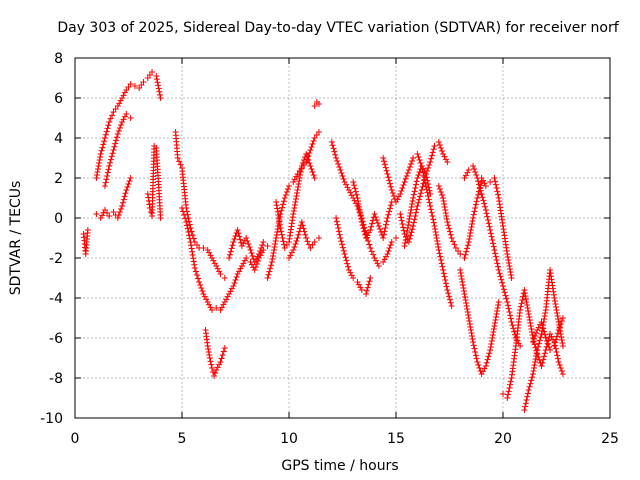 The height and width of the screenshot is (480, 640). I want to click on series-s20, so click(417, 206).